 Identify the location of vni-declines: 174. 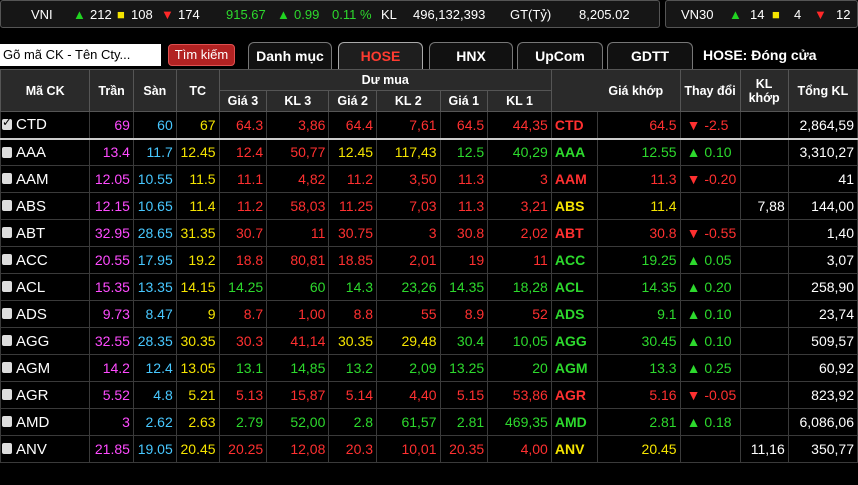
(189, 14).